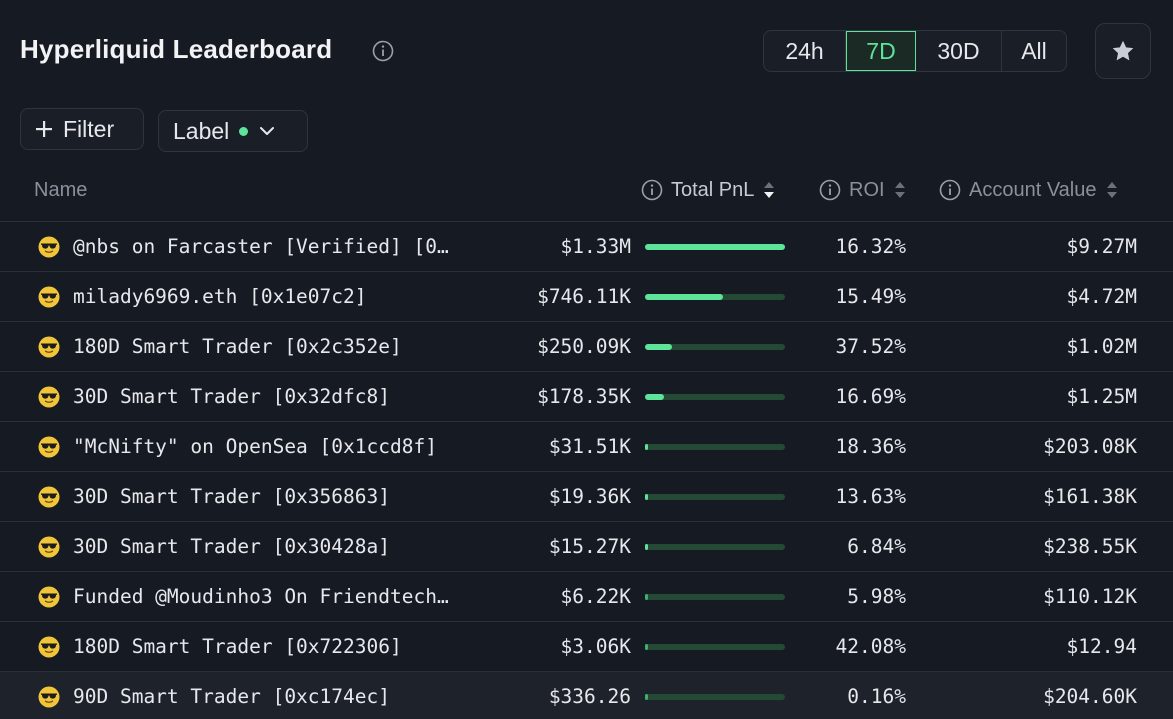  Describe the element at coordinates (589, 546) in the screenshot. I see `total-pnl-value: $15.27K` at that location.